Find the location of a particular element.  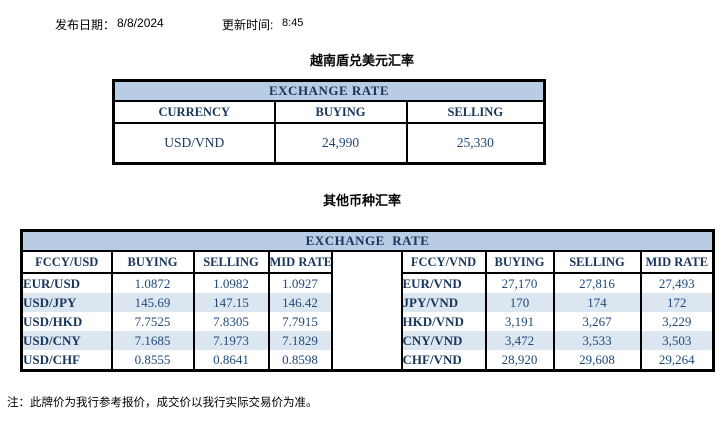

pair-cell: EUR/VND is located at coordinates (443, 283).